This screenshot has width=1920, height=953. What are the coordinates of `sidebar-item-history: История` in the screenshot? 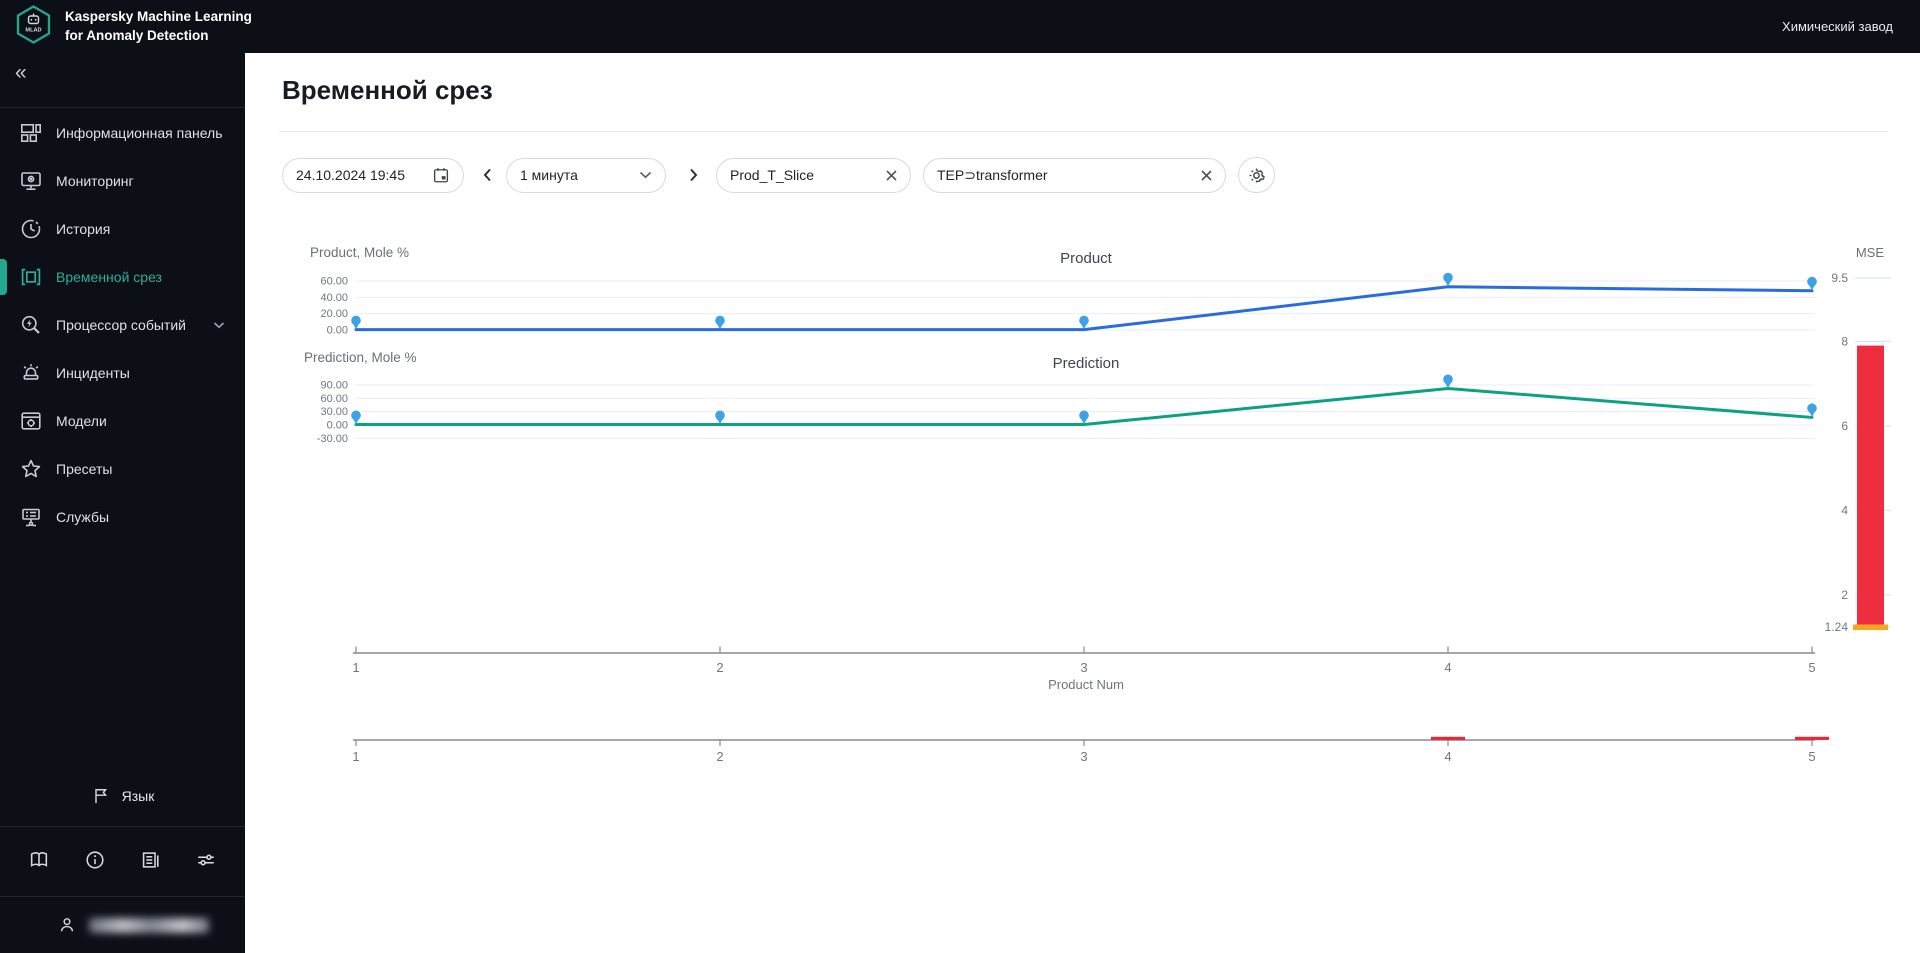 It's located at (122, 229).